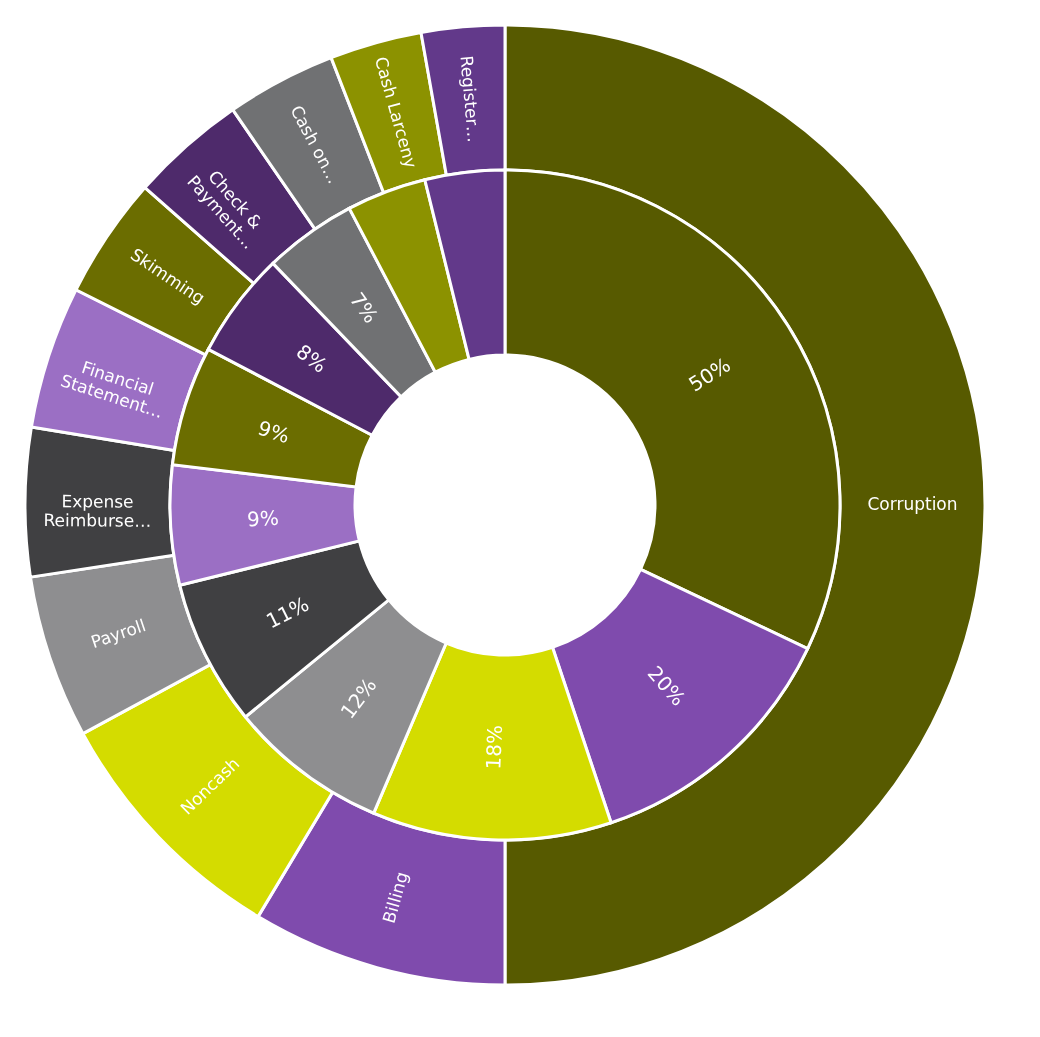 The height and width of the screenshot is (1037, 1040). What do you see at coordinates (709, 374) in the screenshot?
I see `data-label: 50%` at bounding box center [709, 374].